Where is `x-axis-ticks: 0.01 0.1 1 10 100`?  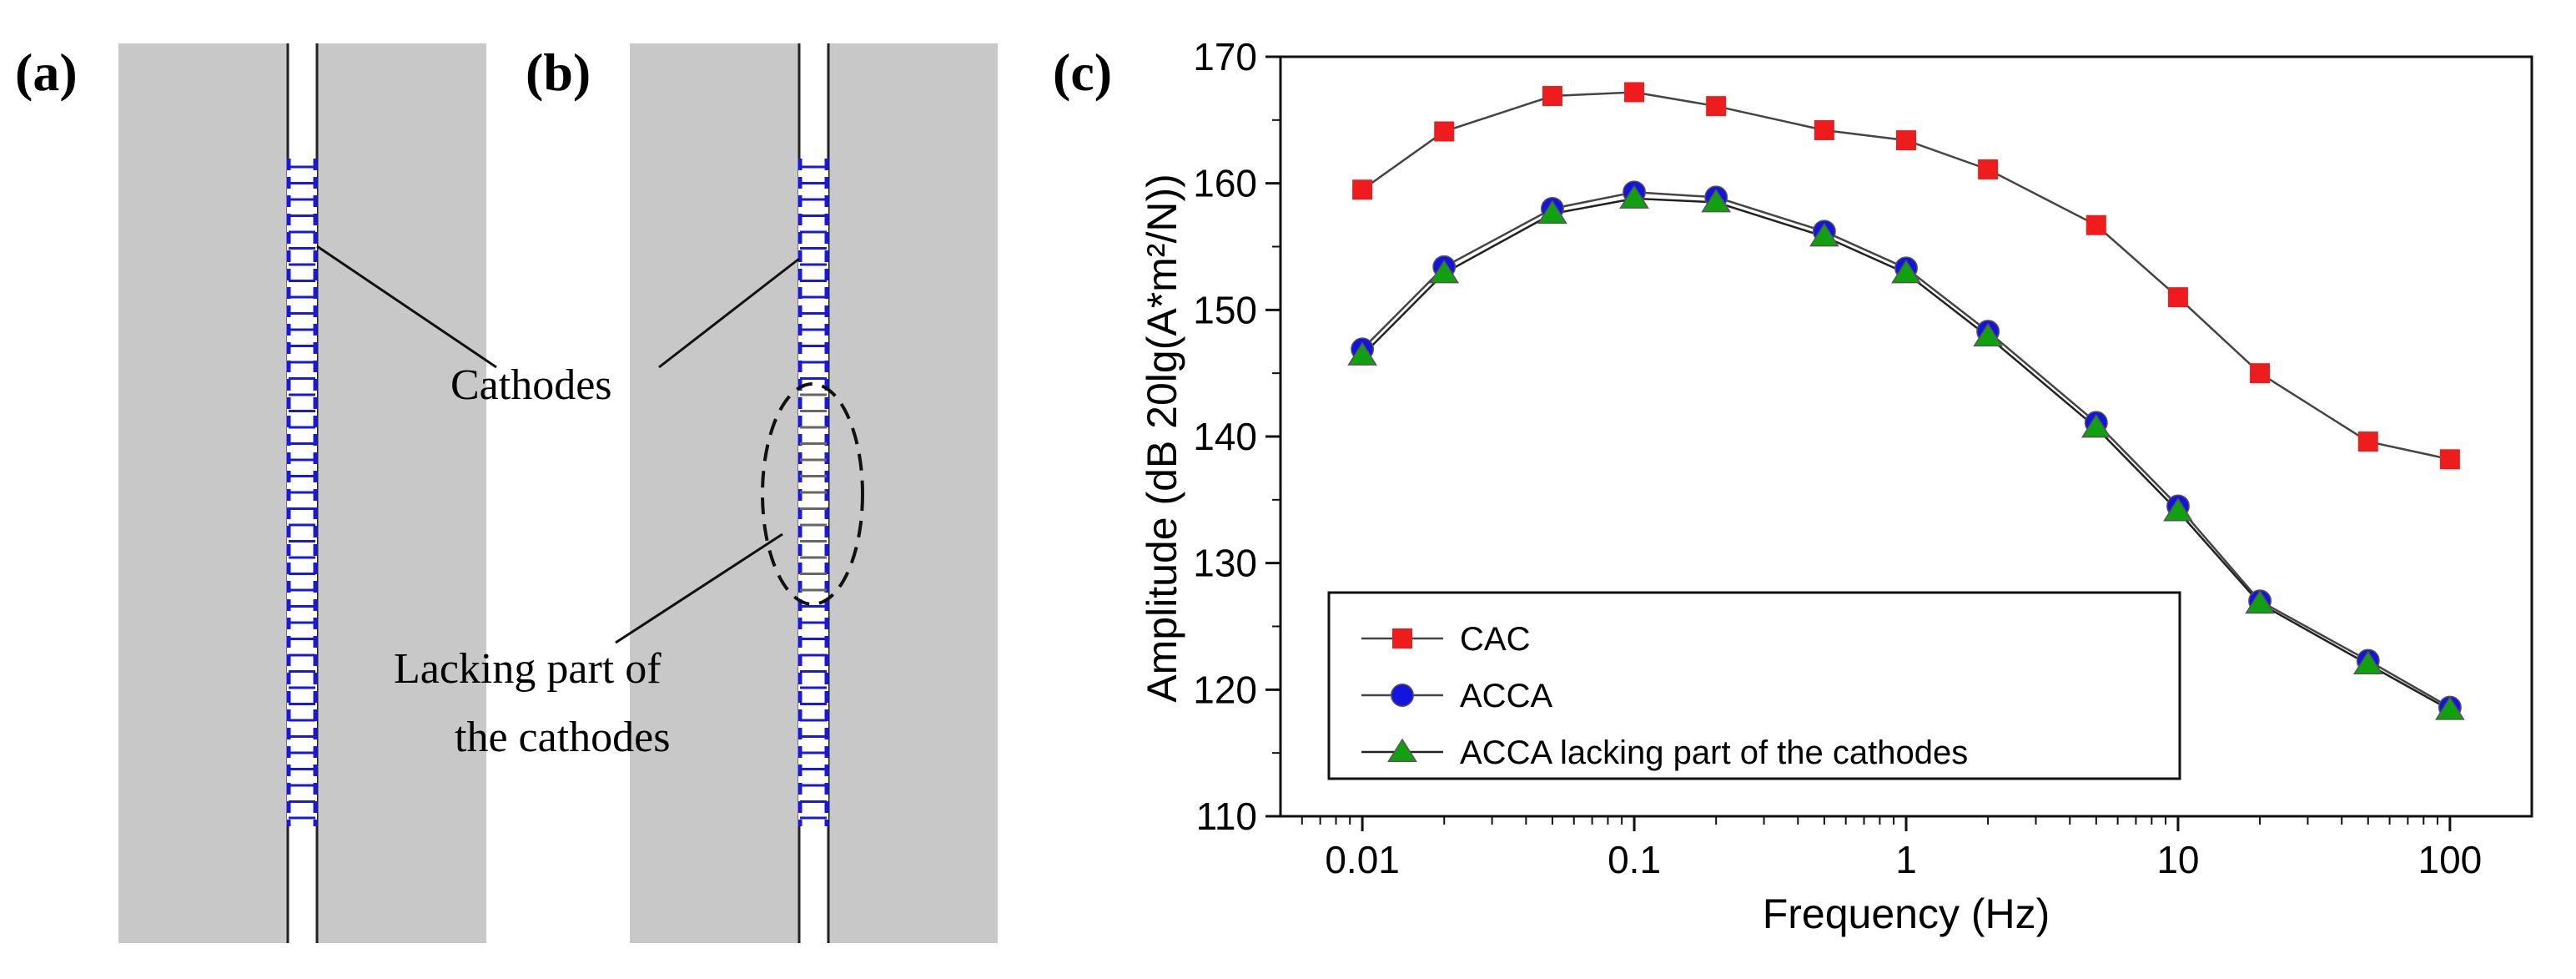
x-axis-ticks: 0.01 0.1 1 10 100 is located at coordinates (1892, 848).